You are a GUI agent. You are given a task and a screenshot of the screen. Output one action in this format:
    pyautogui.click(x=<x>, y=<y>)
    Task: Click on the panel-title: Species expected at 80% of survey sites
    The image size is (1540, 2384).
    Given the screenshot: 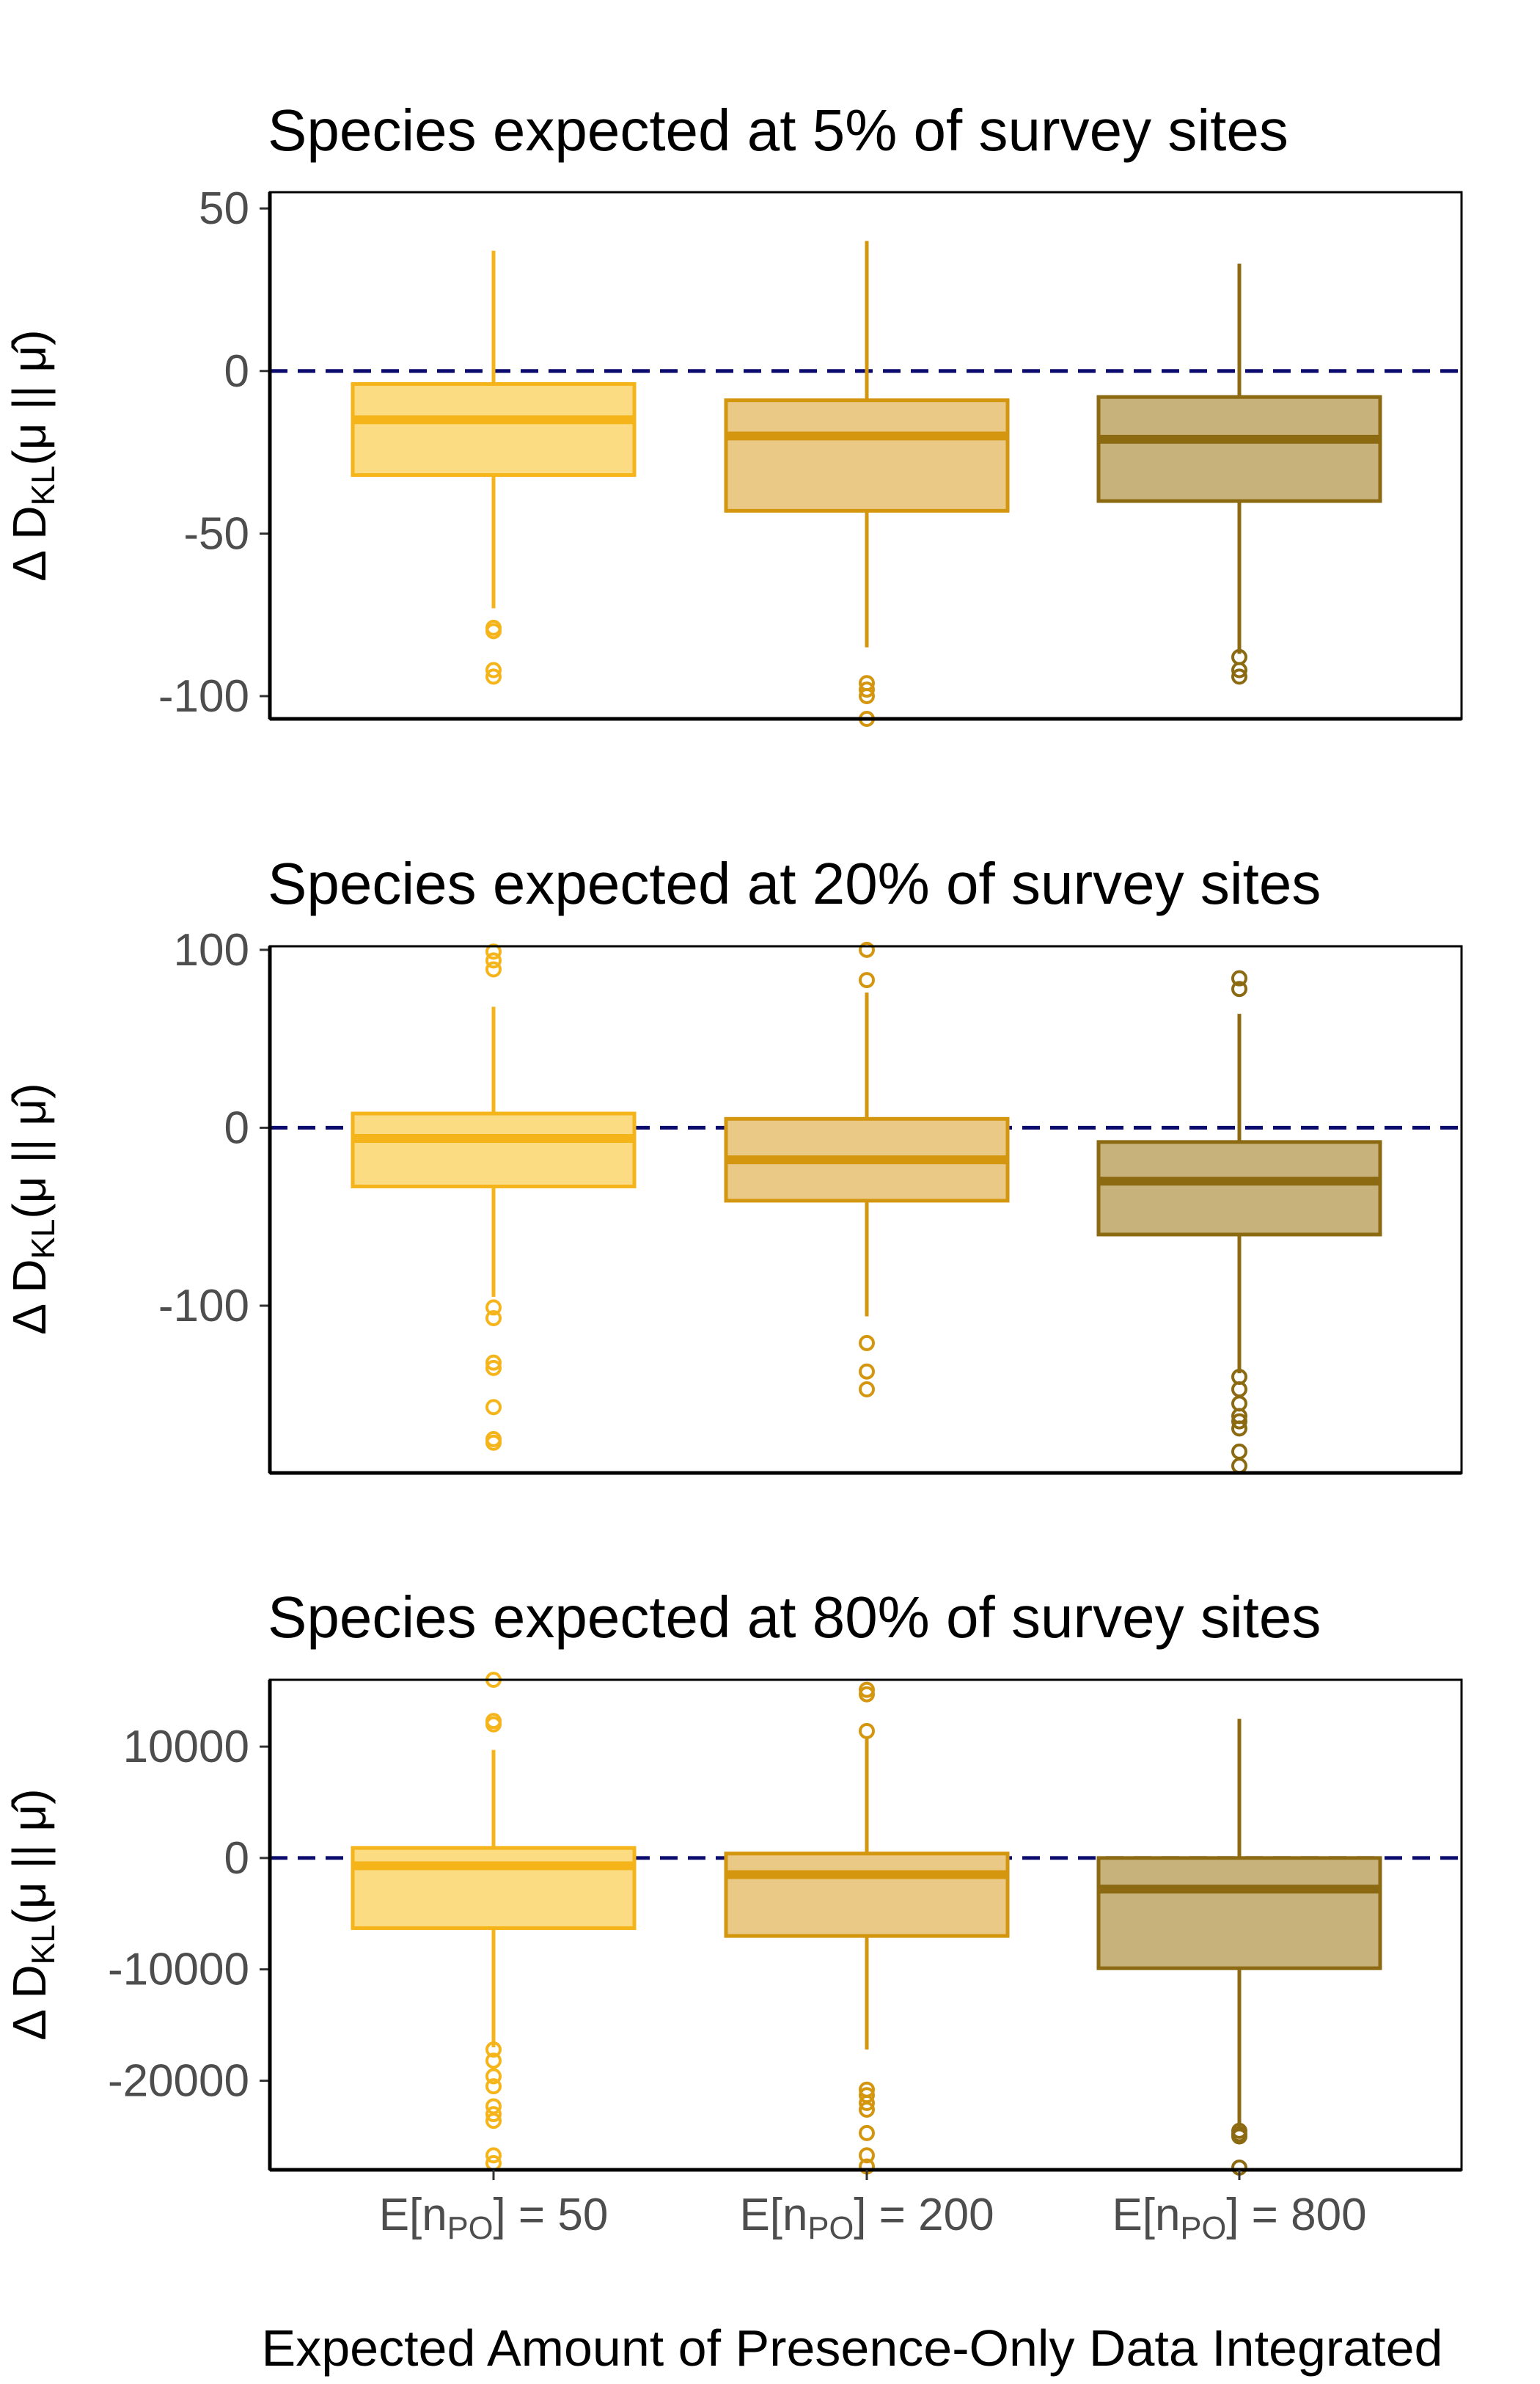 What is the action you would take?
    pyautogui.click(x=794, y=1617)
    